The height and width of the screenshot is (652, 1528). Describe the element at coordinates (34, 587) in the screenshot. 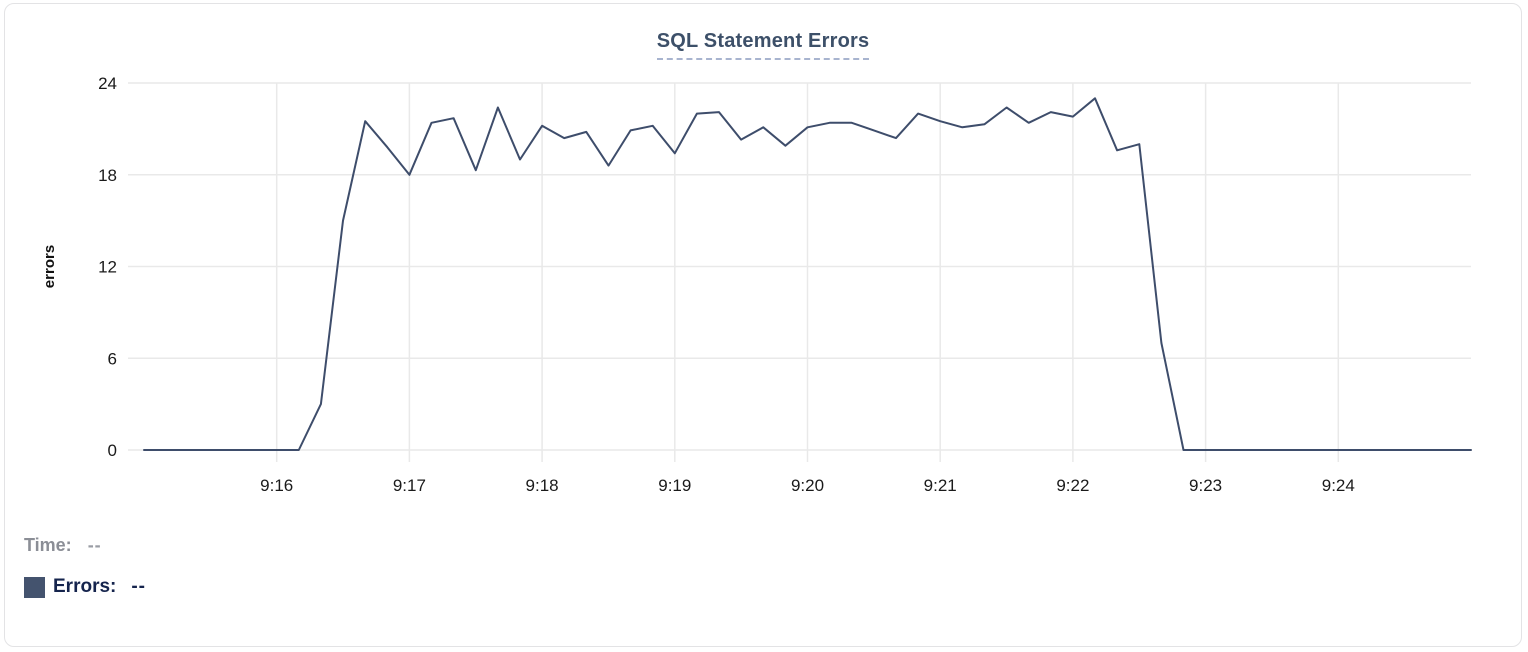

I see `errors-legend-swatch` at that location.